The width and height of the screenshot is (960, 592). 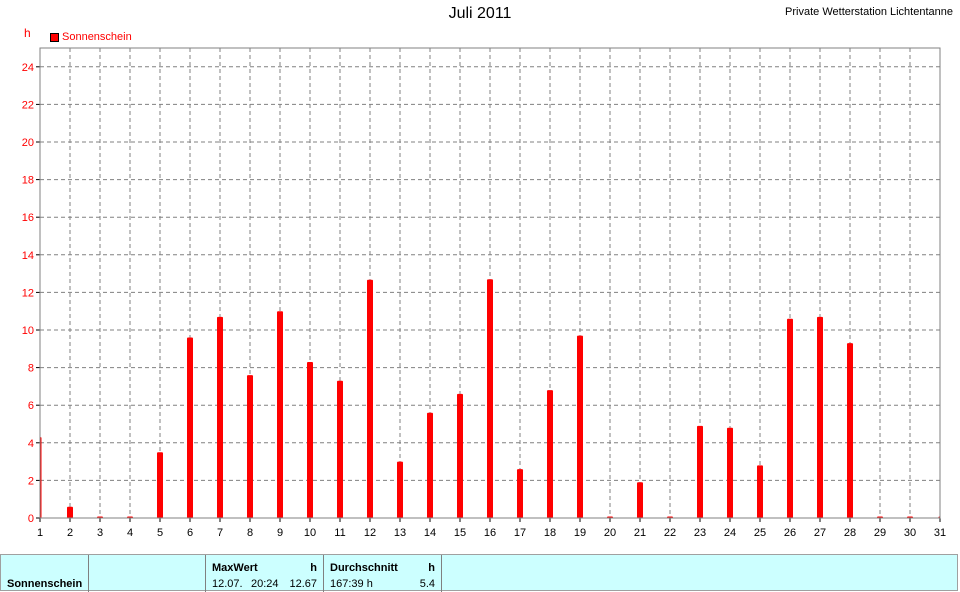 What do you see at coordinates (730, 533) in the screenshot?
I see `x-tick-label: 24` at bounding box center [730, 533].